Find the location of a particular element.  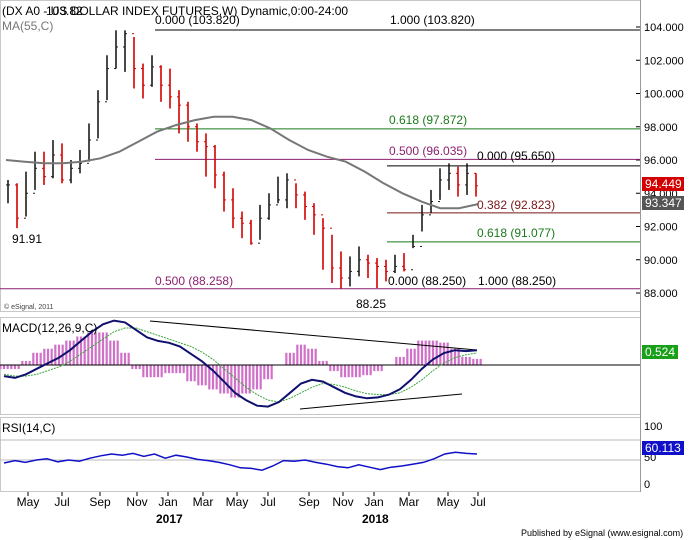

fib-label: 0.618 (91.077) is located at coordinates (516, 233).